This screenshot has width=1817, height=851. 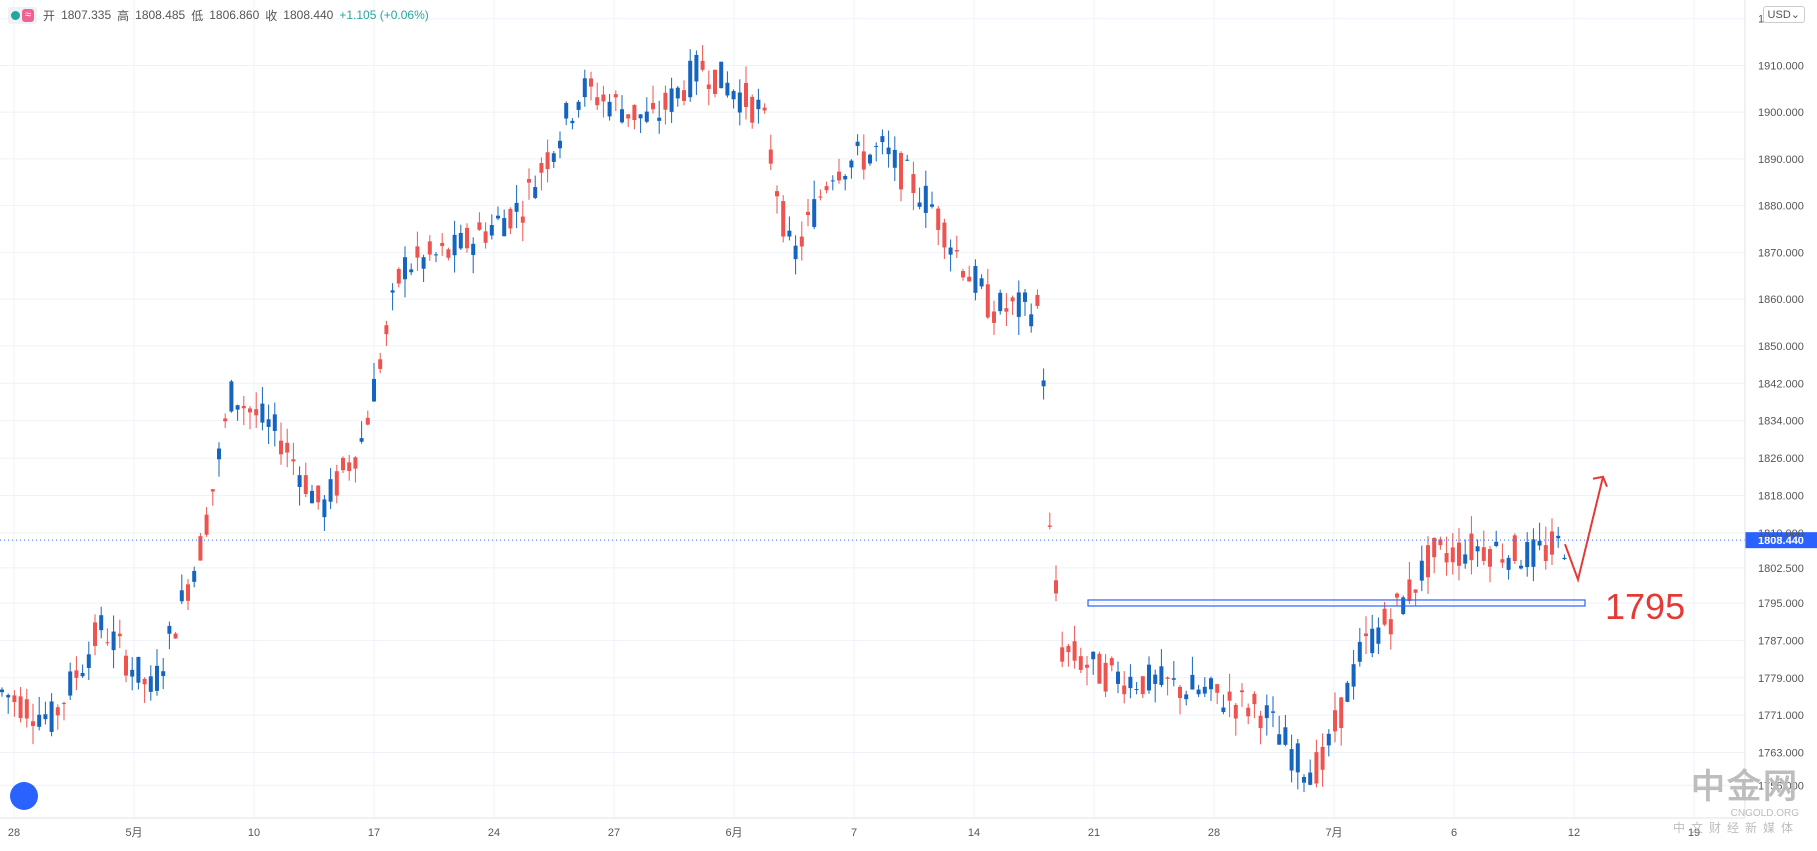 I want to click on low-value: 1806.860, so click(x=234, y=15).